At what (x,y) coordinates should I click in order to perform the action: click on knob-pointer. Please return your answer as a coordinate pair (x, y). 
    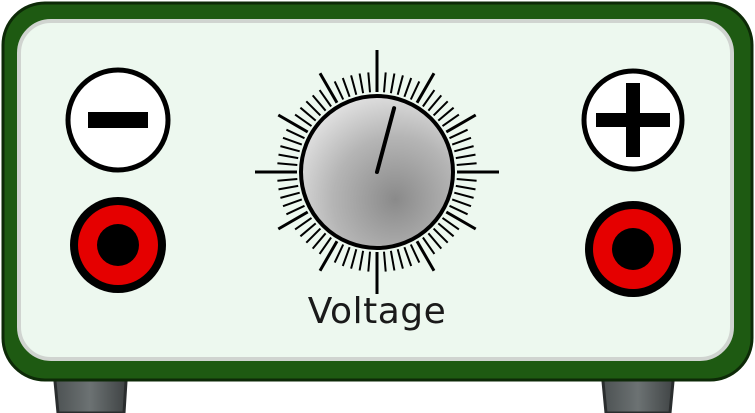
    Looking at the image, I should click on (386, 140).